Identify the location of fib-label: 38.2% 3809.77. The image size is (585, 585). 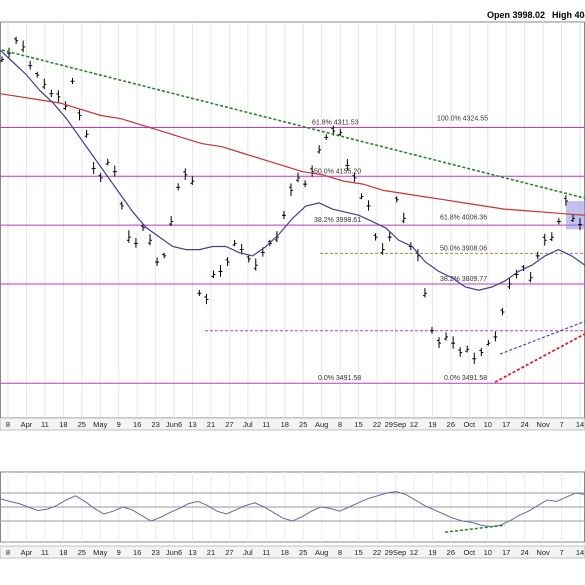
(463, 279).